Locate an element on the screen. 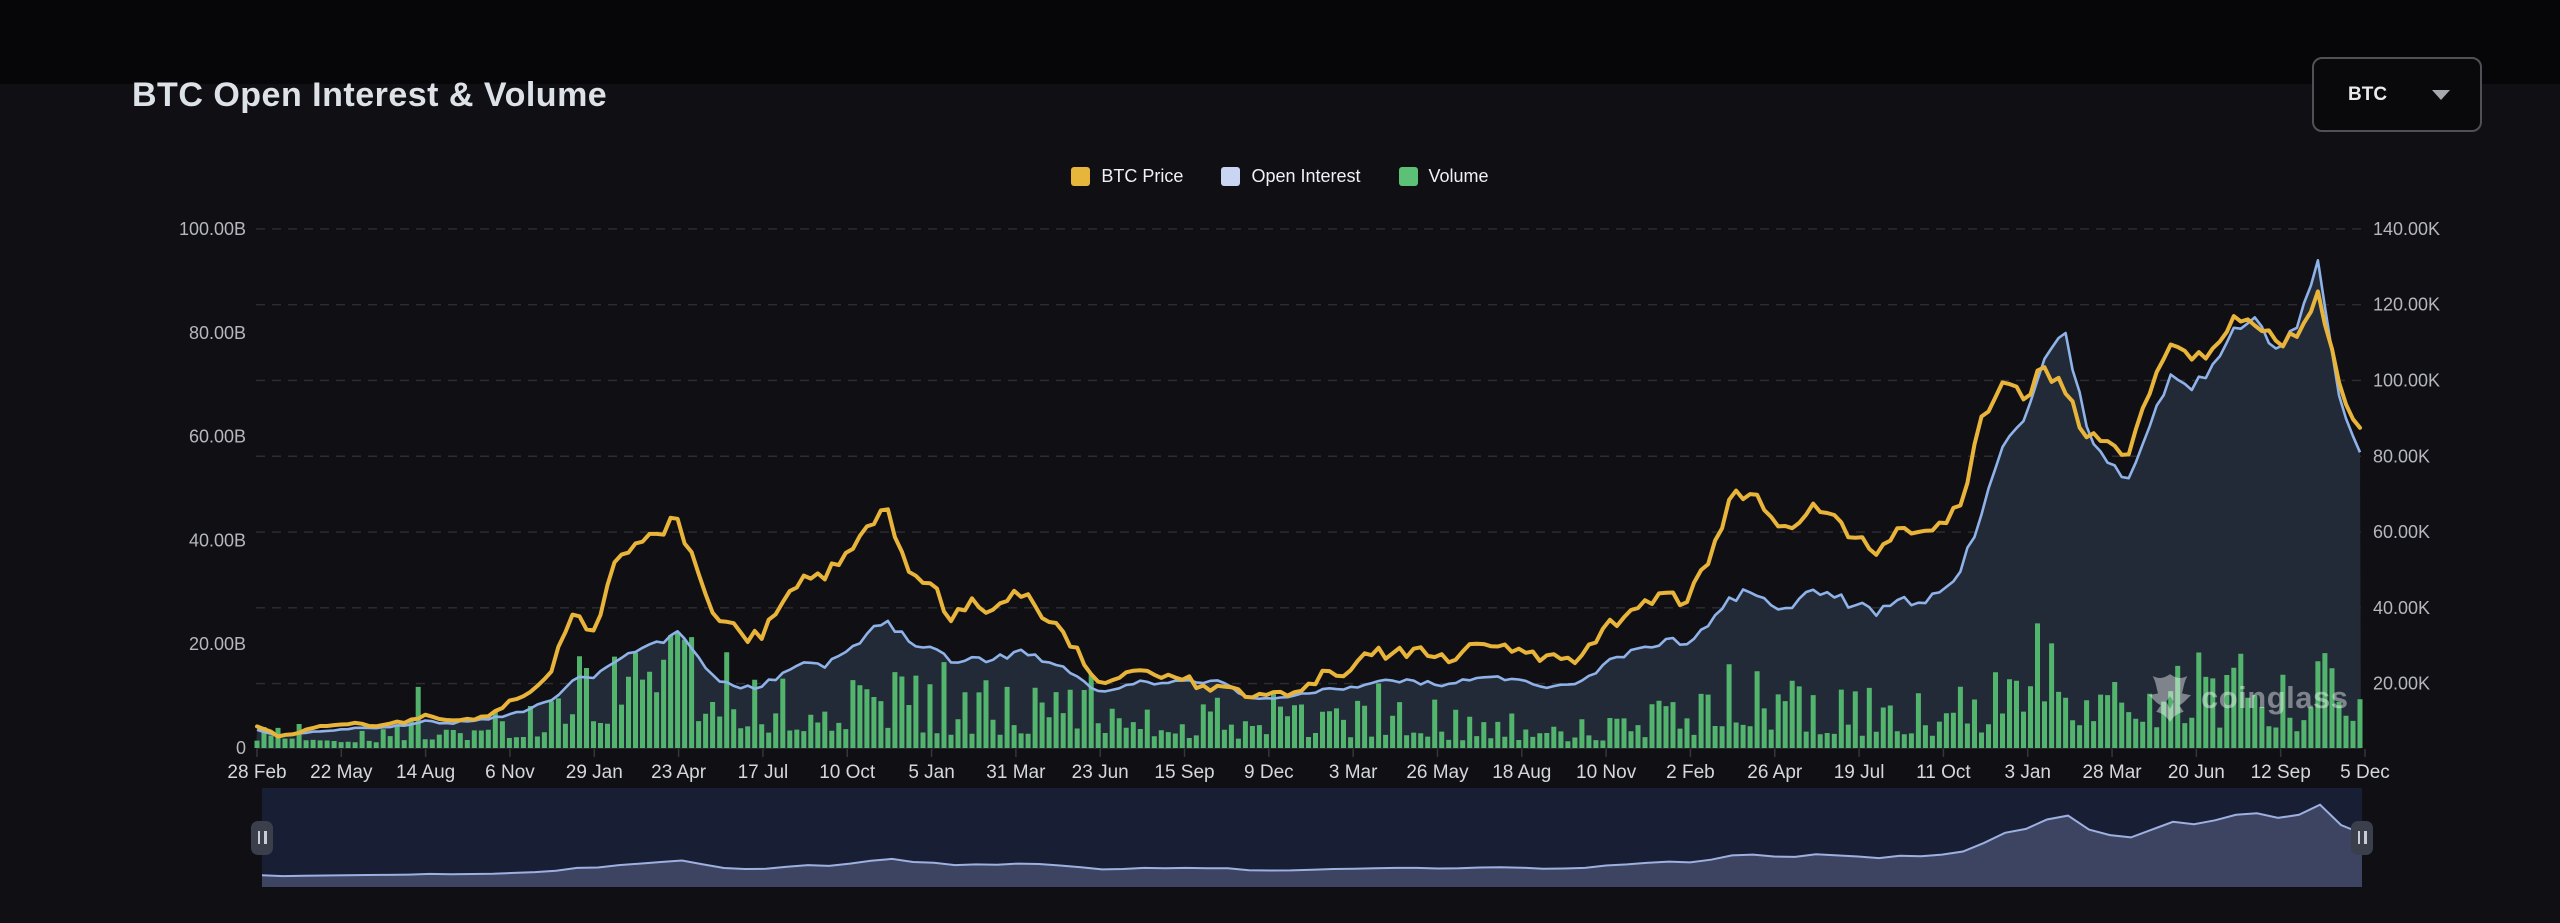  svg-text: 26 May is located at coordinates (1437, 772).